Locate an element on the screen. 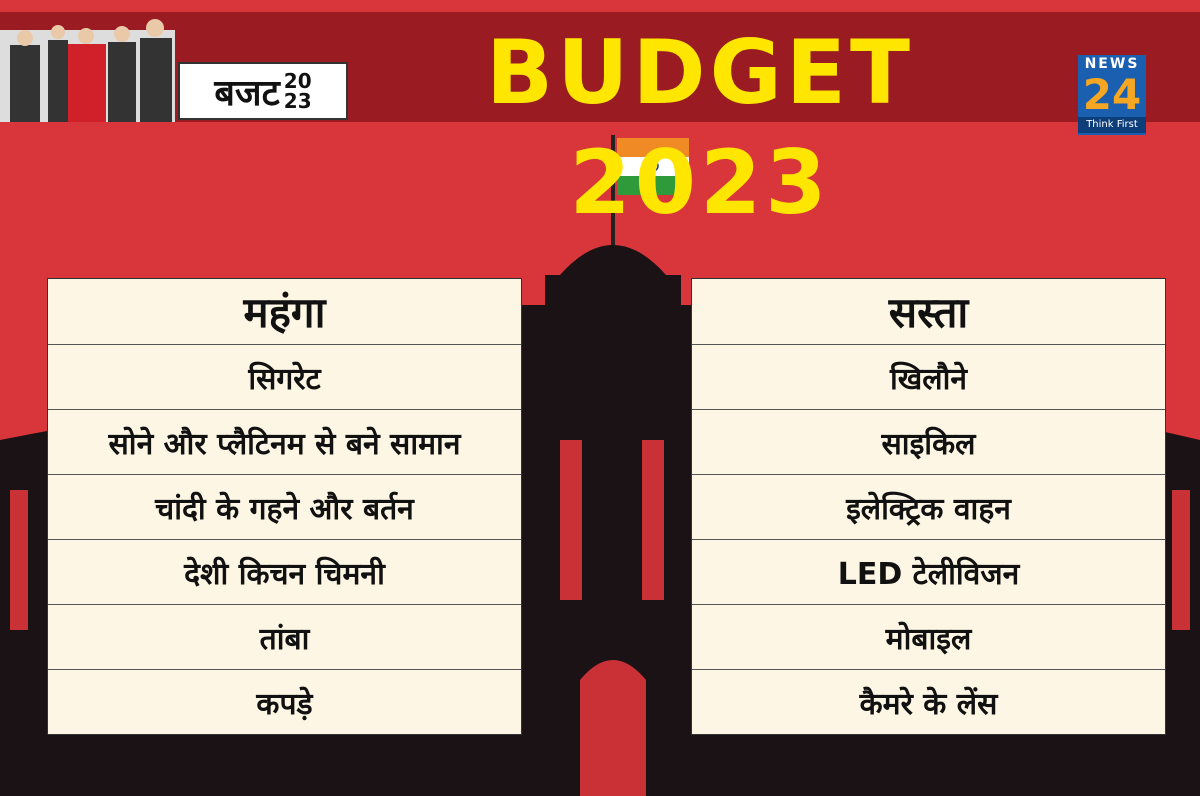 This screenshot has width=1200, height=796. logo-top: NEWS is located at coordinates (1112, 64).